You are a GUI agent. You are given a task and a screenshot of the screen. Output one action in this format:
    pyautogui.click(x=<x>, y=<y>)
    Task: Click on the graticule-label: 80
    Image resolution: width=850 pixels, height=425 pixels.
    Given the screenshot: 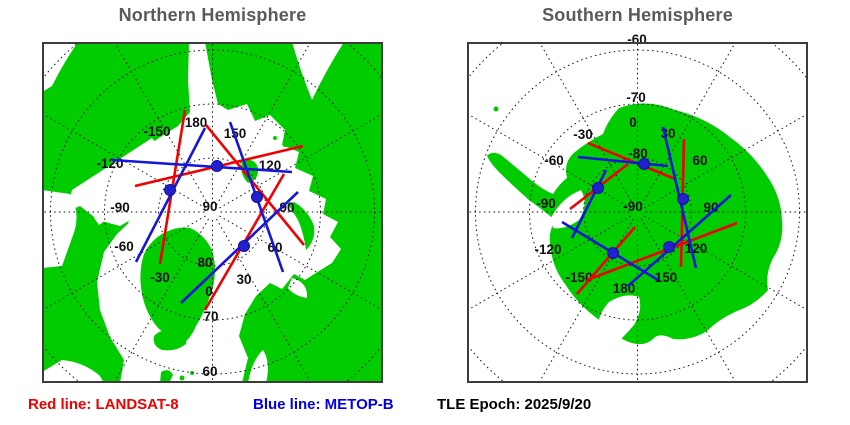 What is the action you would take?
    pyautogui.click(x=204, y=262)
    